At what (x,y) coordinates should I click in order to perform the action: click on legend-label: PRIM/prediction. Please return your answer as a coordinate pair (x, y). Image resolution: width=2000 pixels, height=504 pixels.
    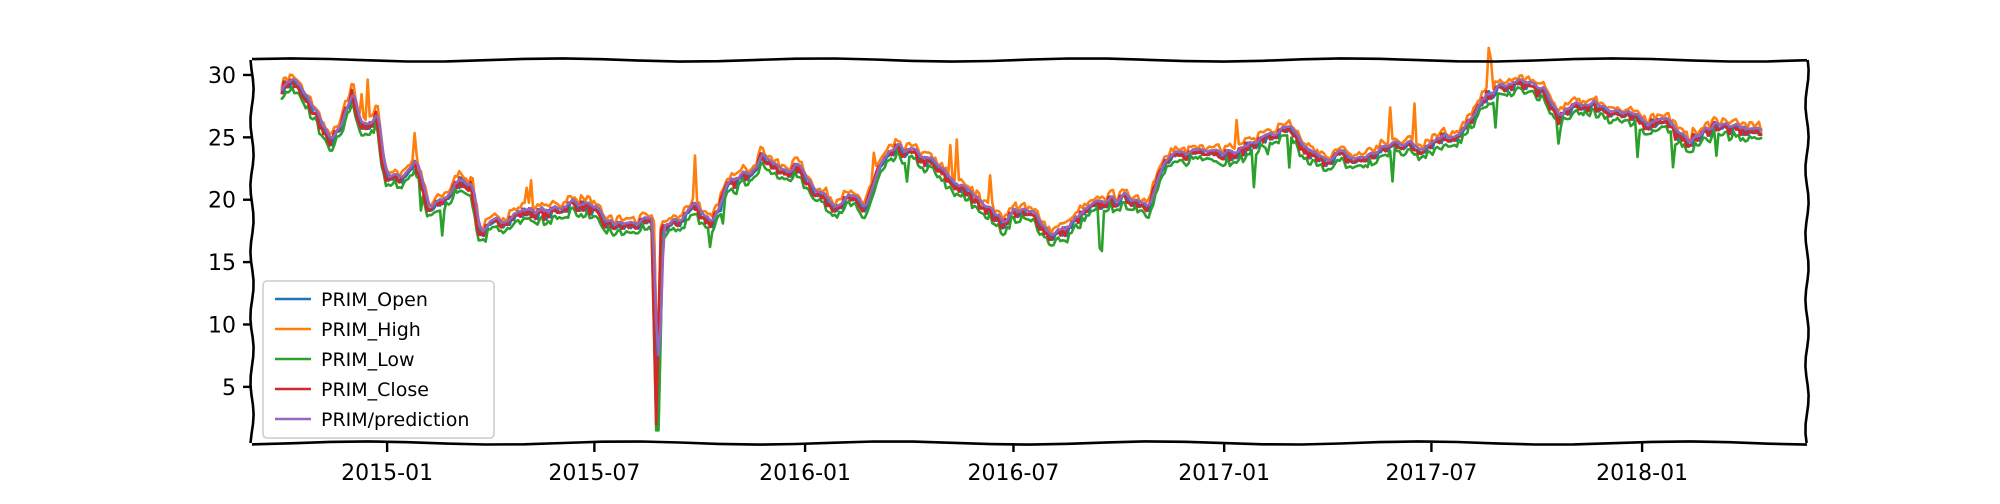
    Looking at the image, I should click on (395, 420).